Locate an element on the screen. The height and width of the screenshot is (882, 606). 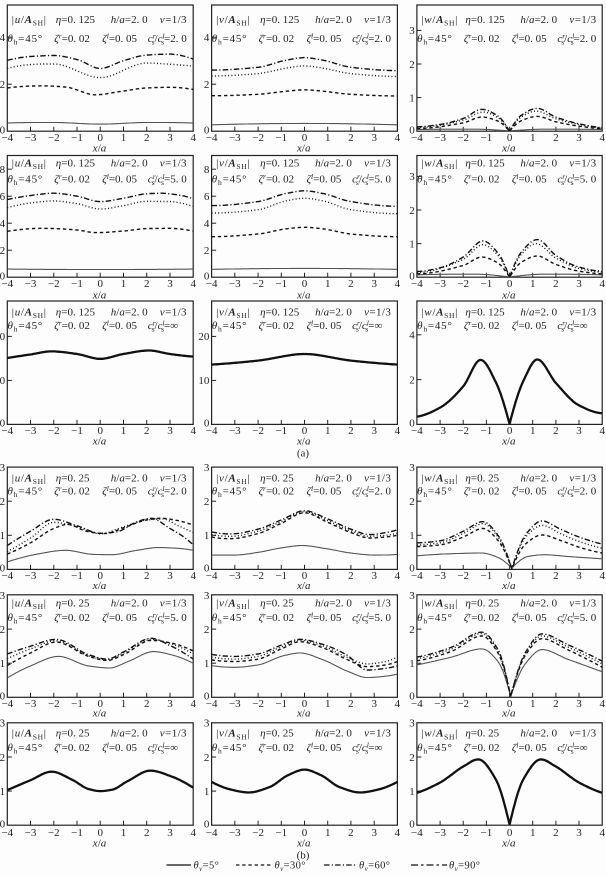
svg-text: θv=60° is located at coordinates (374, 867).